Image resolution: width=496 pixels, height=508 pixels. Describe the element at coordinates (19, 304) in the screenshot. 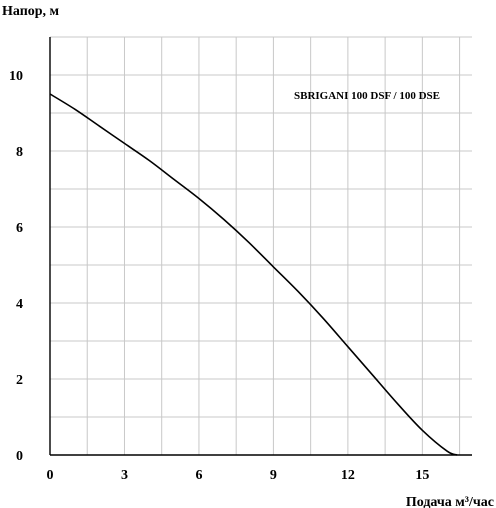

I see `y-tick-label: 4` at that location.